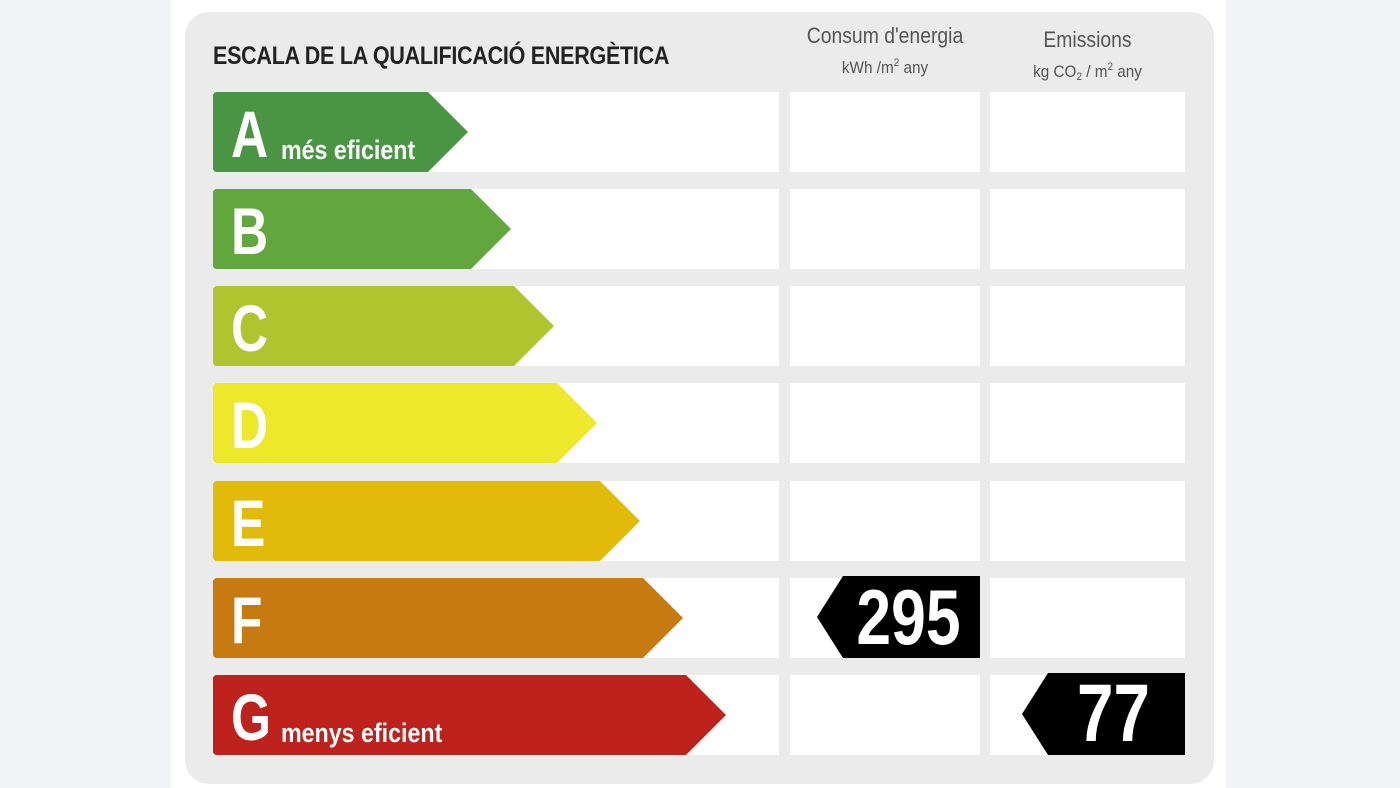 Image resolution: width=1400 pixels, height=788 pixels. Describe the element at coordinates (405, 423) in the screenshot. I see `rating-arrow-d: D` at that location.